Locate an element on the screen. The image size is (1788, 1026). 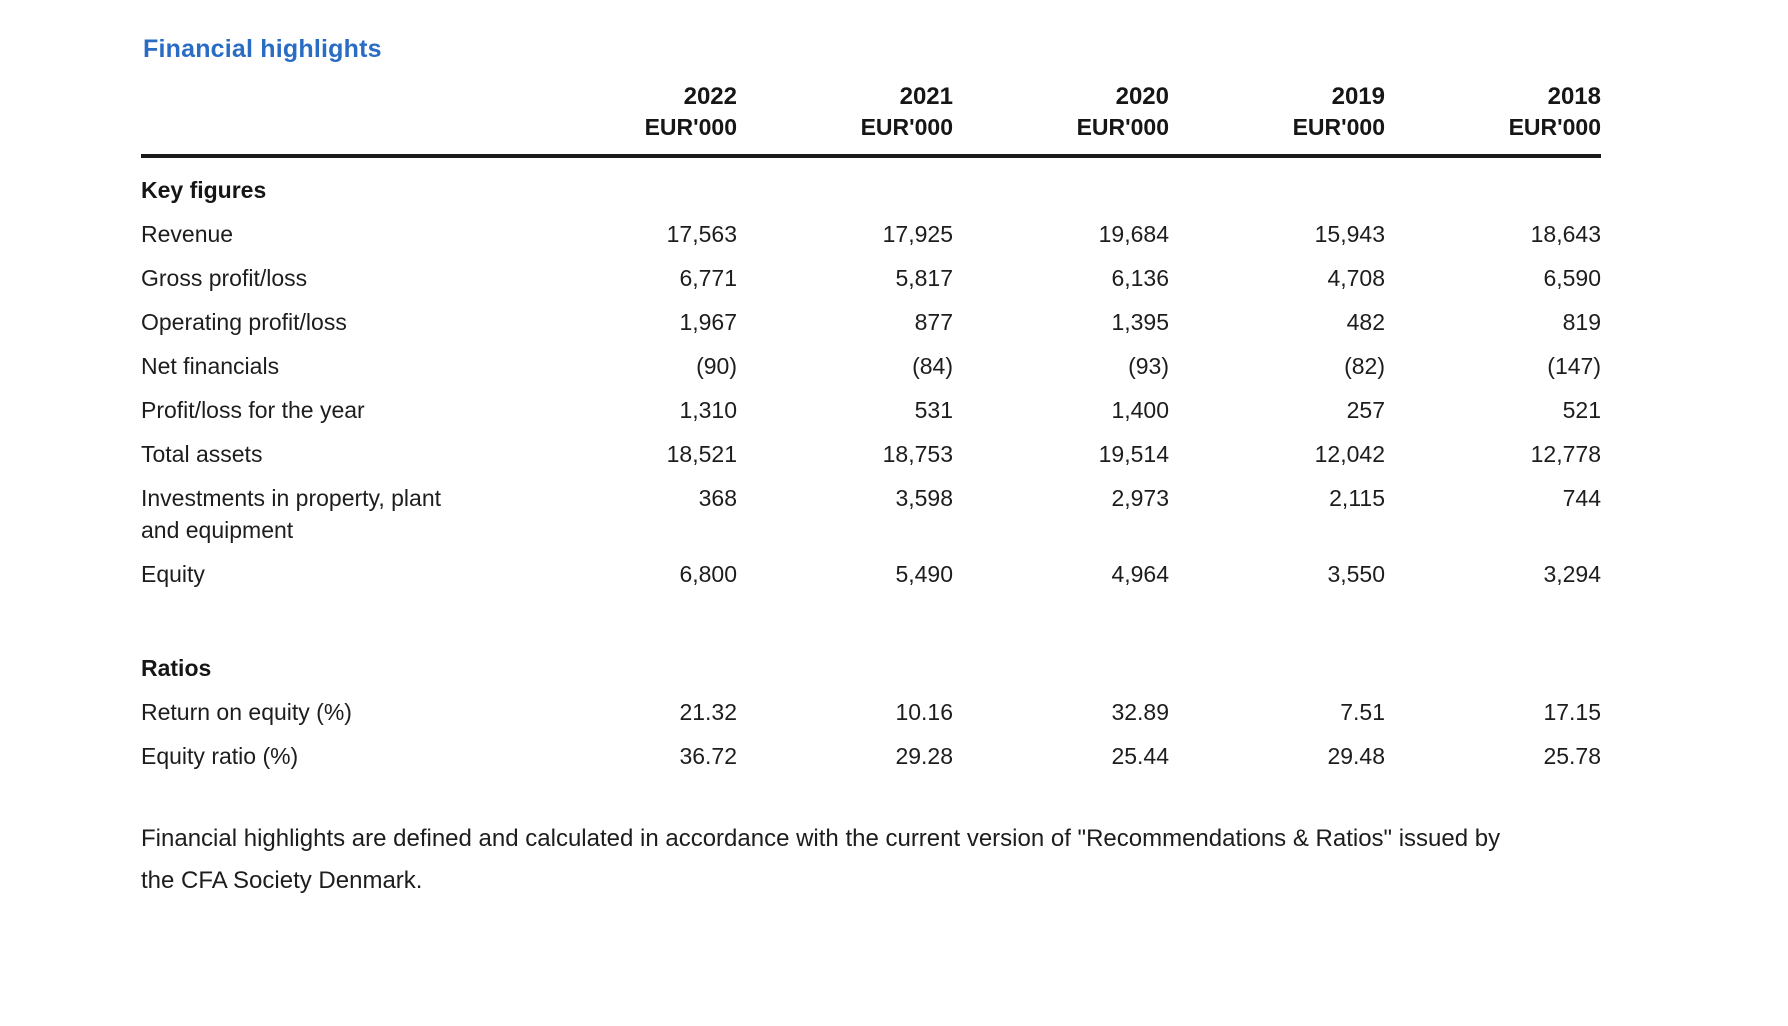
value-cell: (82) is located at coordinates (1364, 366).